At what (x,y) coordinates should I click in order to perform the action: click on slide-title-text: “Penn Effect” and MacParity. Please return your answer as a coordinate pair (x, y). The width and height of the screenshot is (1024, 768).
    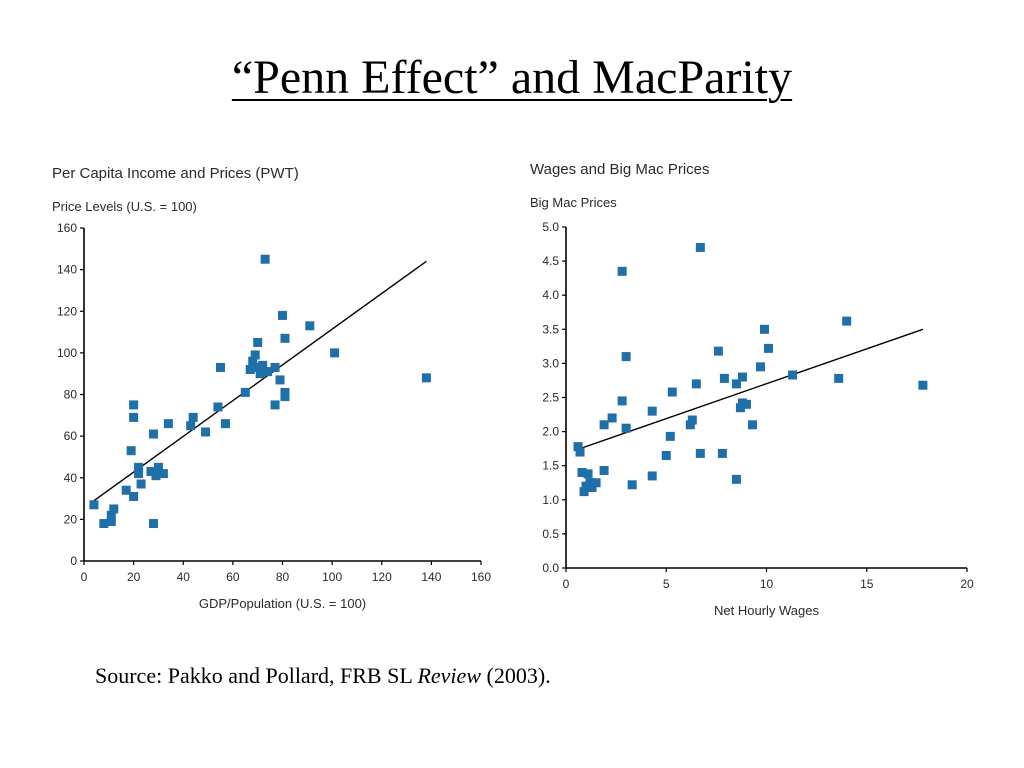
    Looking at the image, I should click on (512, 77).